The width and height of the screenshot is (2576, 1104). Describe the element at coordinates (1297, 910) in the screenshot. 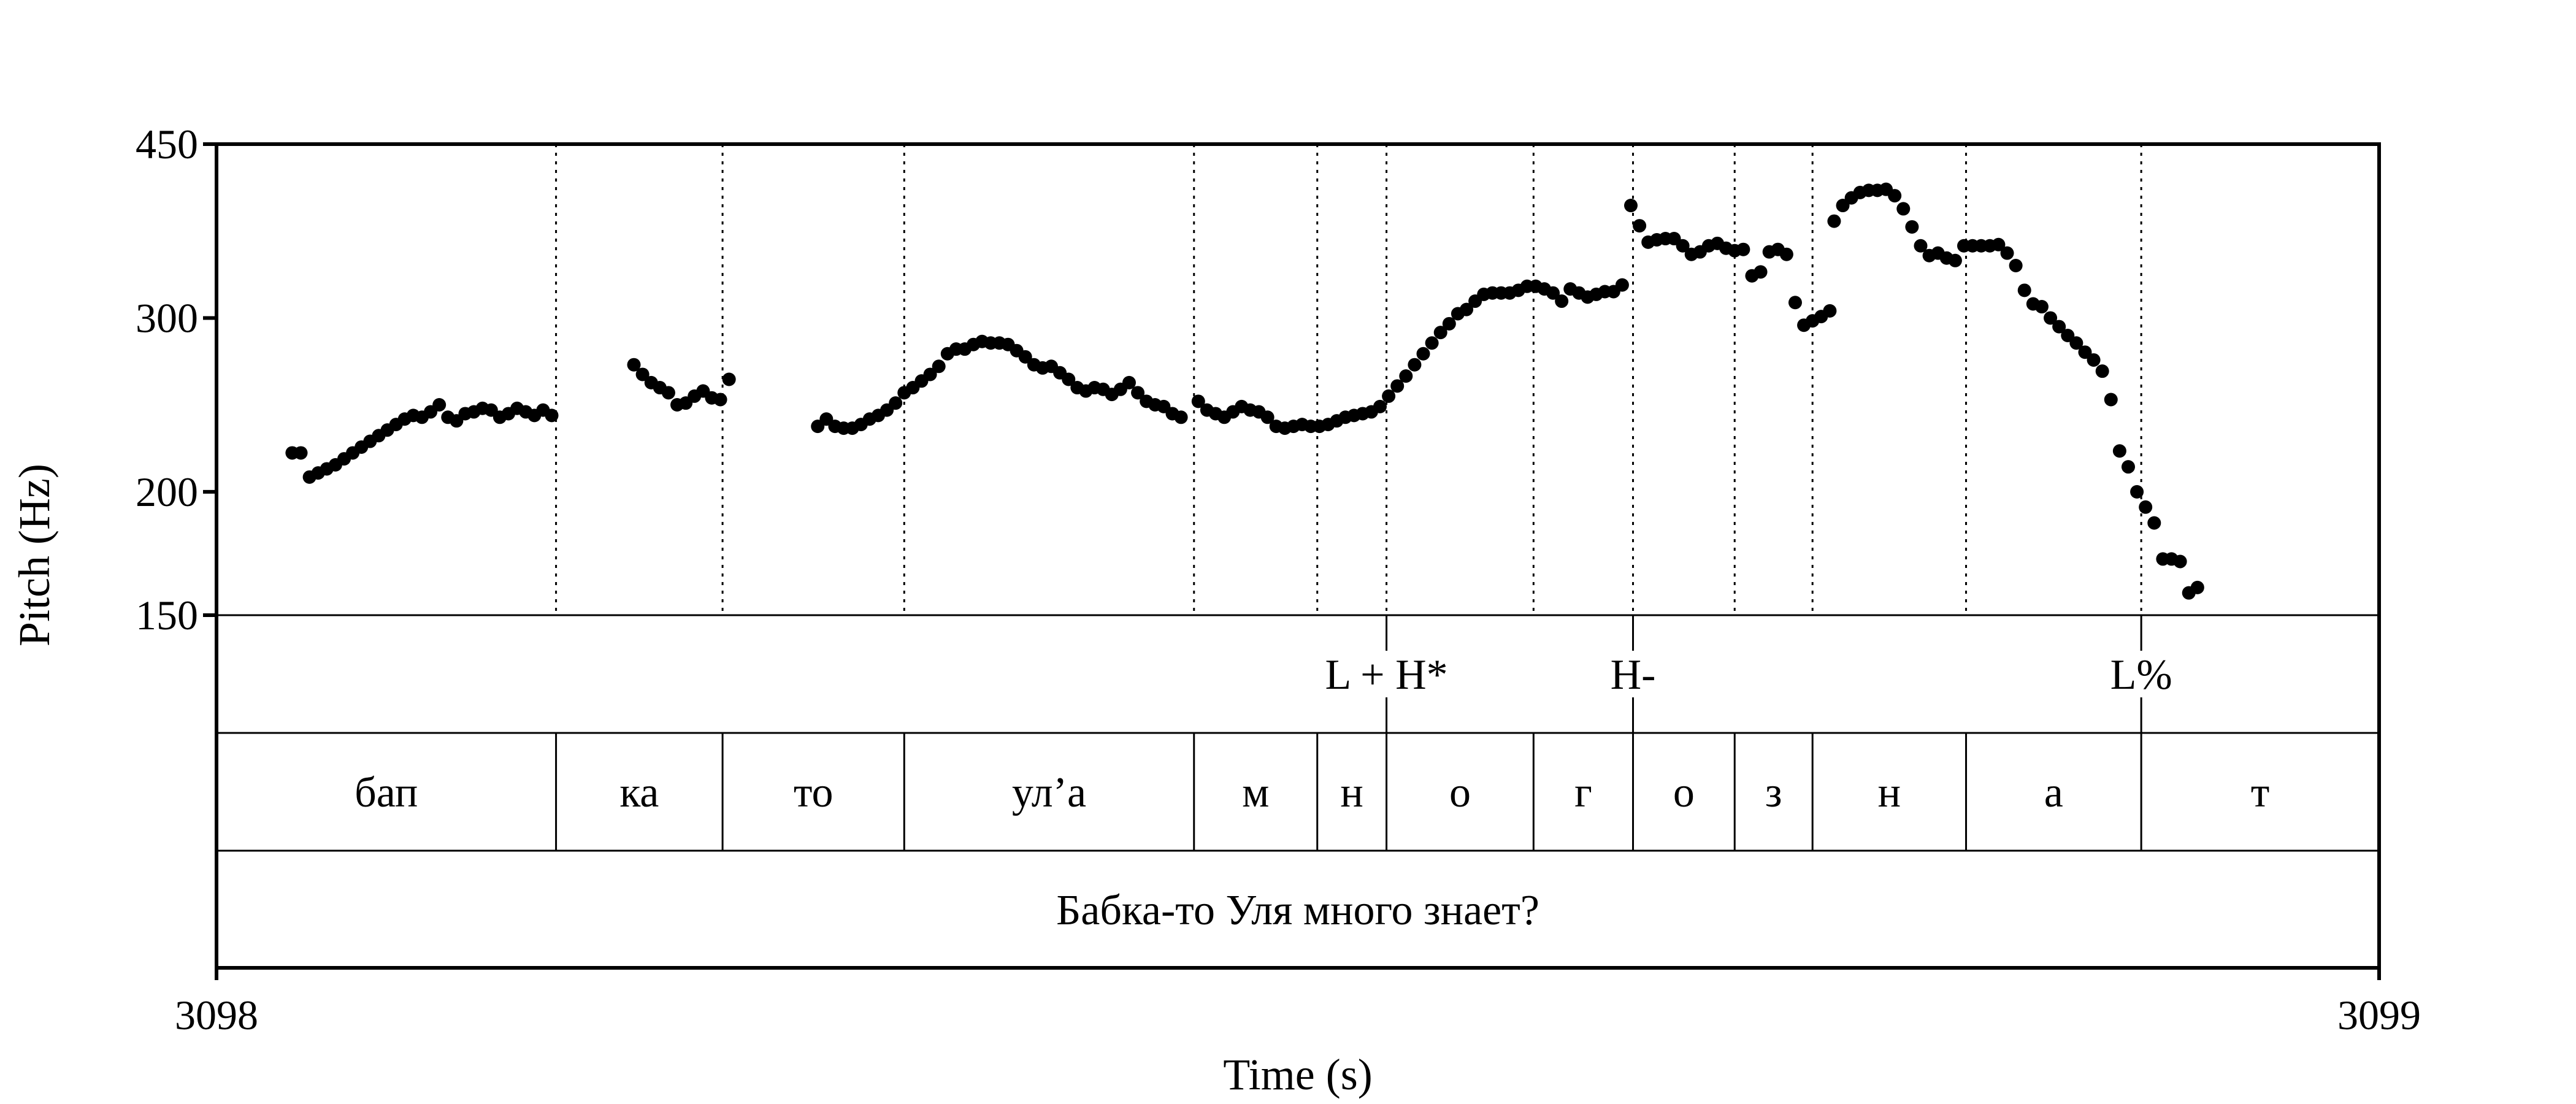

I see `sentence-label: Бабка-то Уля много знает?` at that location.